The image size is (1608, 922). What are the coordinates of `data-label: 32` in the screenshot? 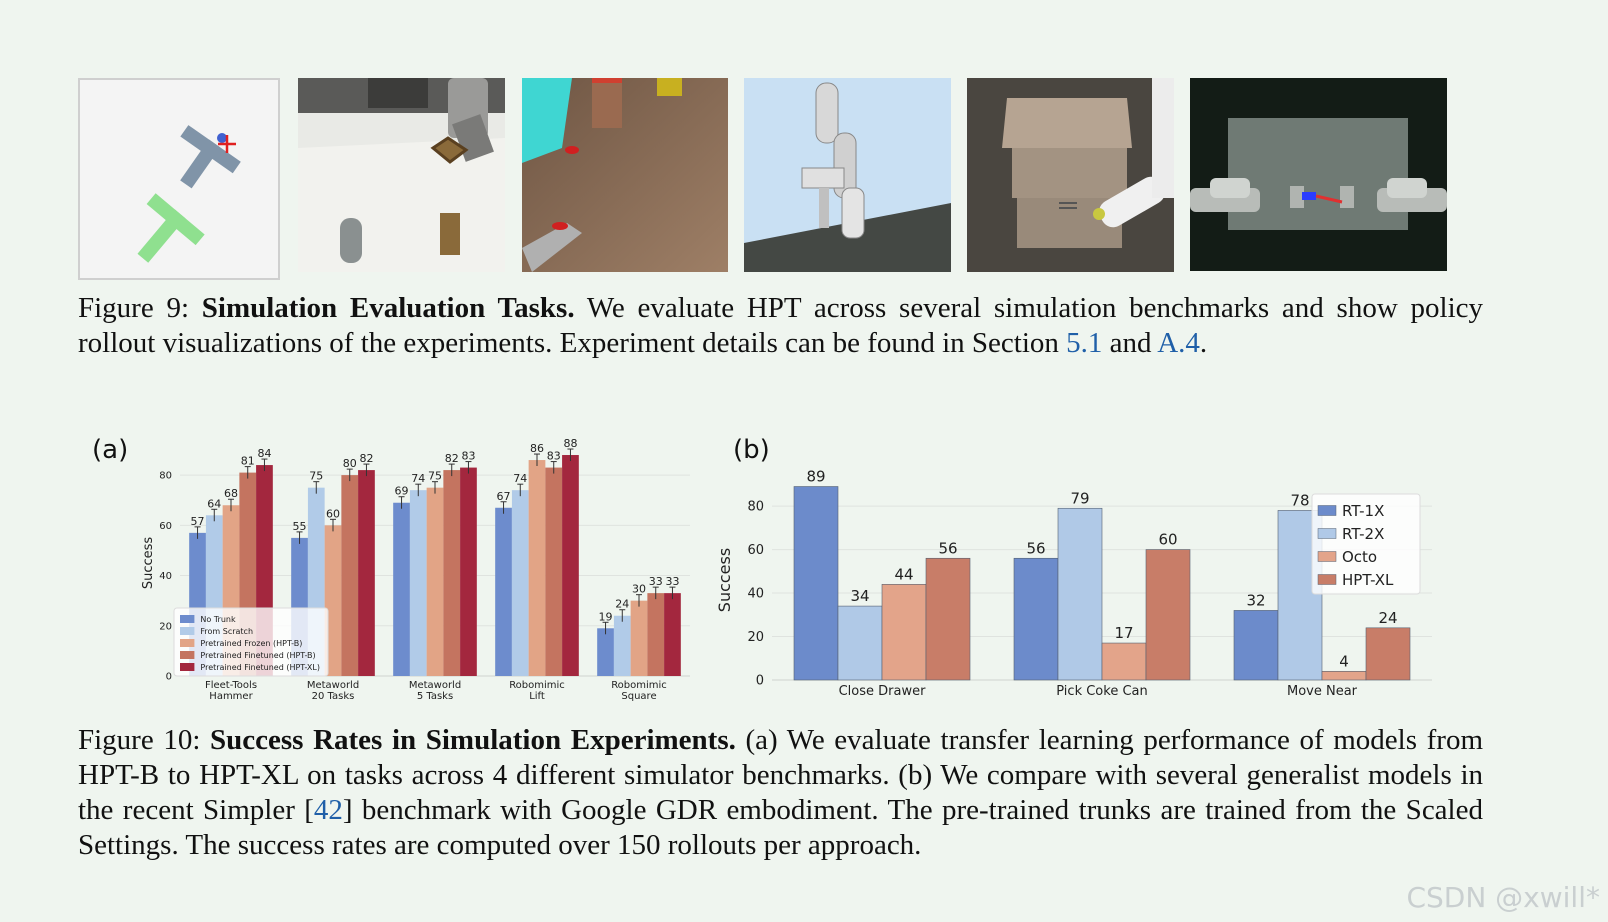 It's located at (1255, 600).